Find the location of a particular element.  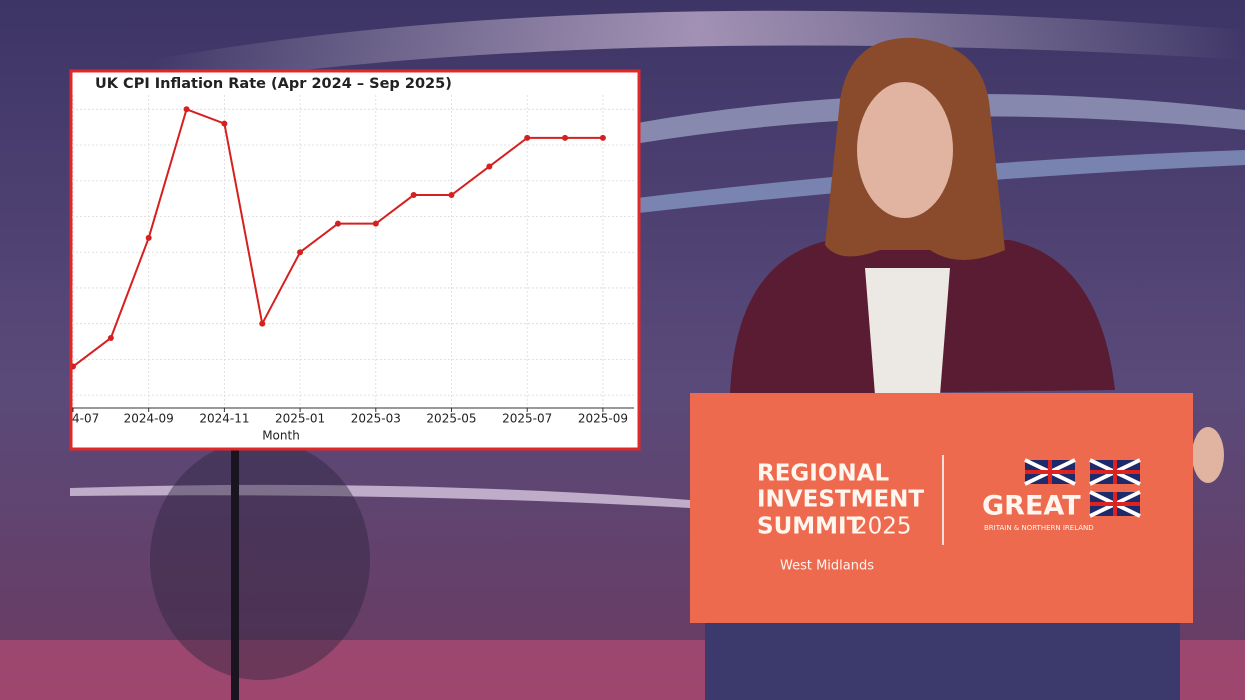

stand is located at coordinates (235, 575).